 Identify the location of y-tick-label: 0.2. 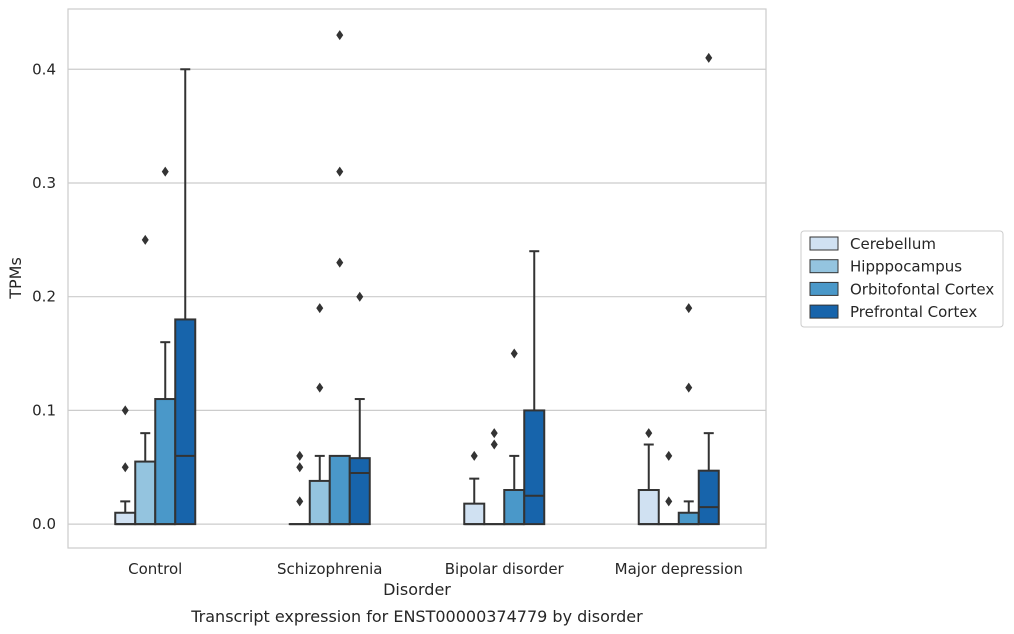
(44, 297).